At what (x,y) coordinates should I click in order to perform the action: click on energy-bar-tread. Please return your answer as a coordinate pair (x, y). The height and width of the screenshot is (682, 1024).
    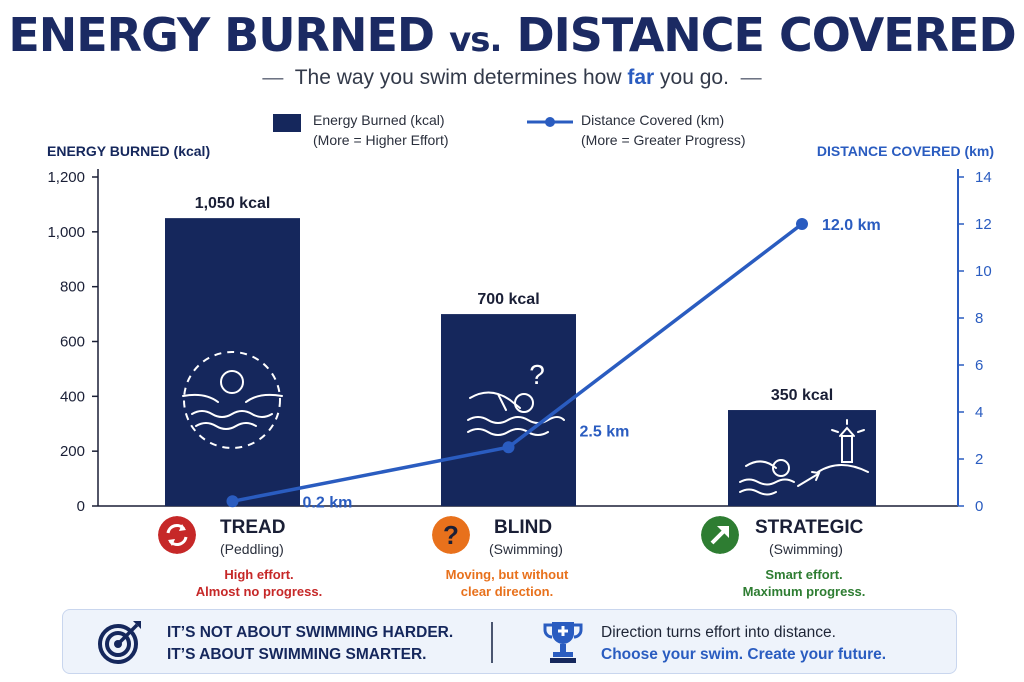
    Looking at the image, I should click on (232, 362).